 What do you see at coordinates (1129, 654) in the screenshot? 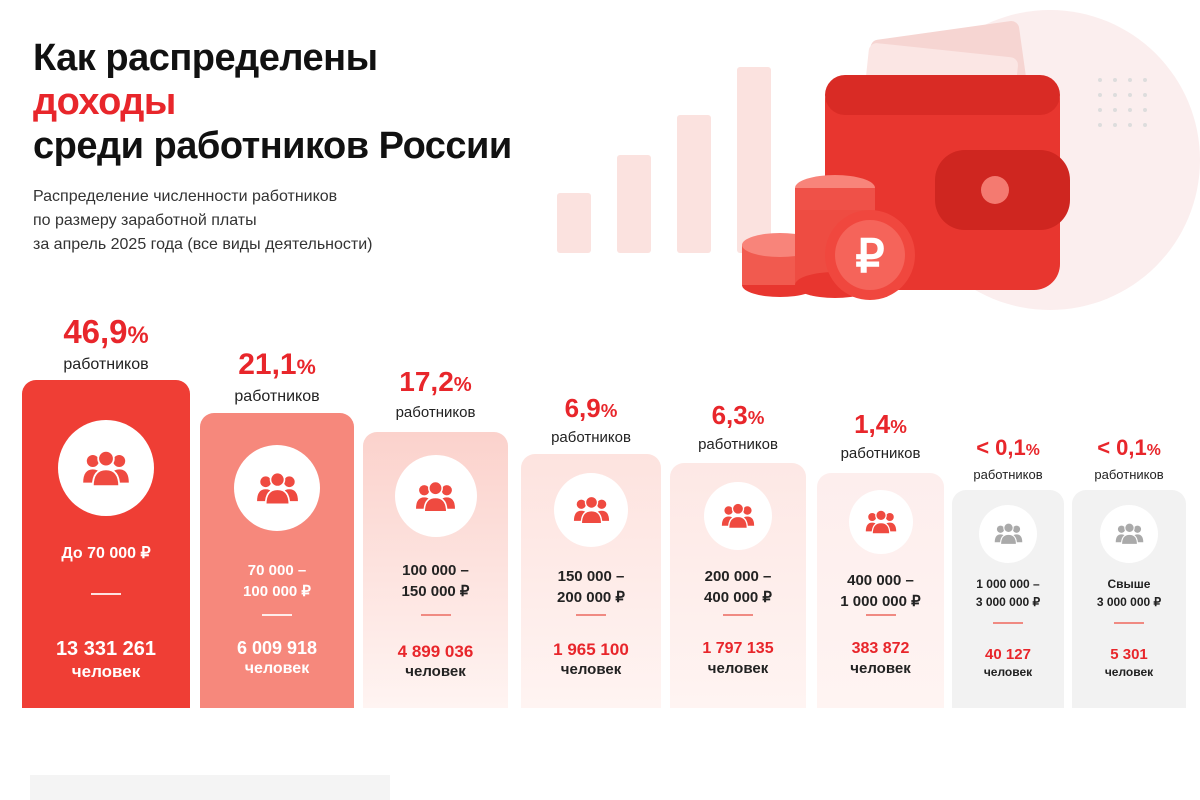
I see `worker-count-value: 5 301` at bounding box center [1129, 654].